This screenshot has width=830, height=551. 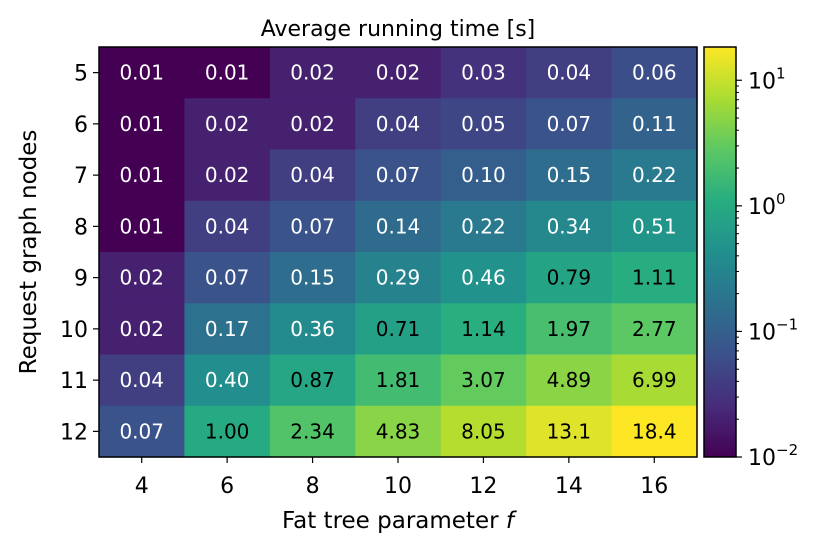 I want to click on y-tick-label: 11, so click(x=74, y=381).